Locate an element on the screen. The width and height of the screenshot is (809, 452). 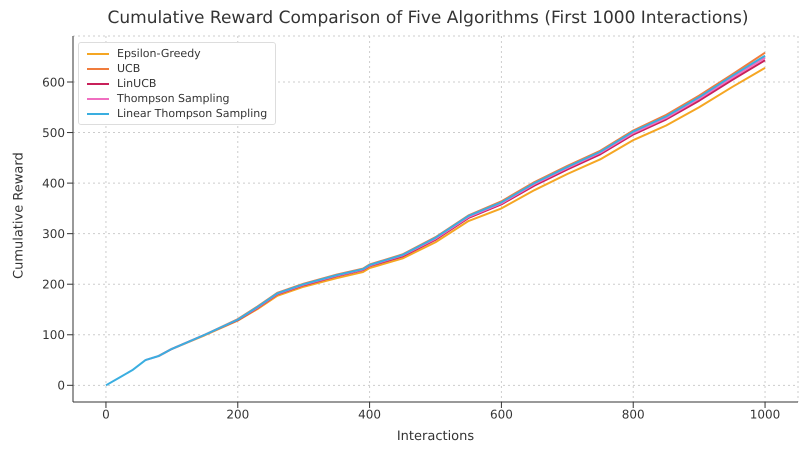
y-tick-label: 300 is located at coordinates (53, 233).